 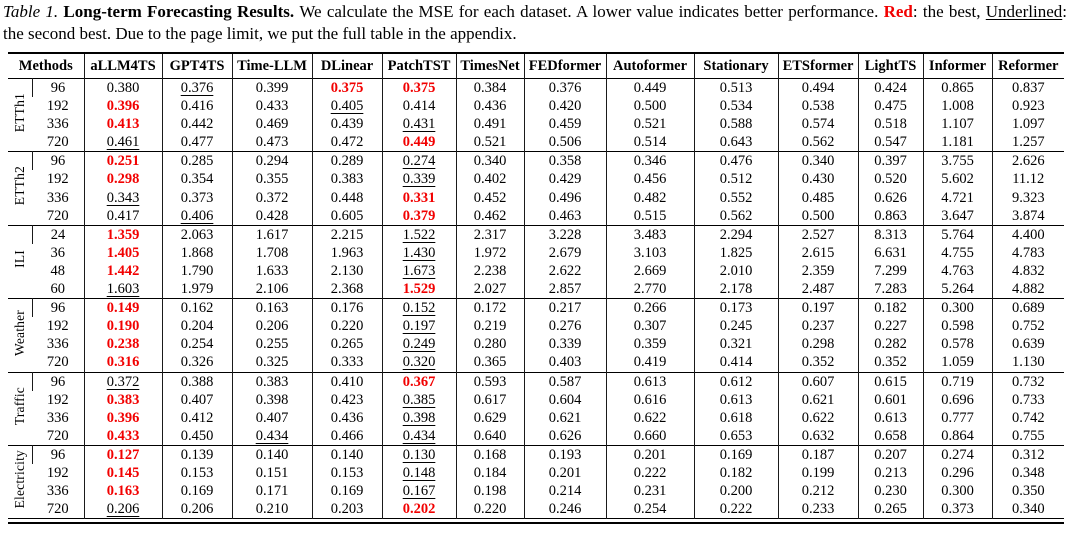 What do you see at coordinates (957, 473) in the screenshot?
I see `mse-cell: 0.296` at bounding box center [957, 473].